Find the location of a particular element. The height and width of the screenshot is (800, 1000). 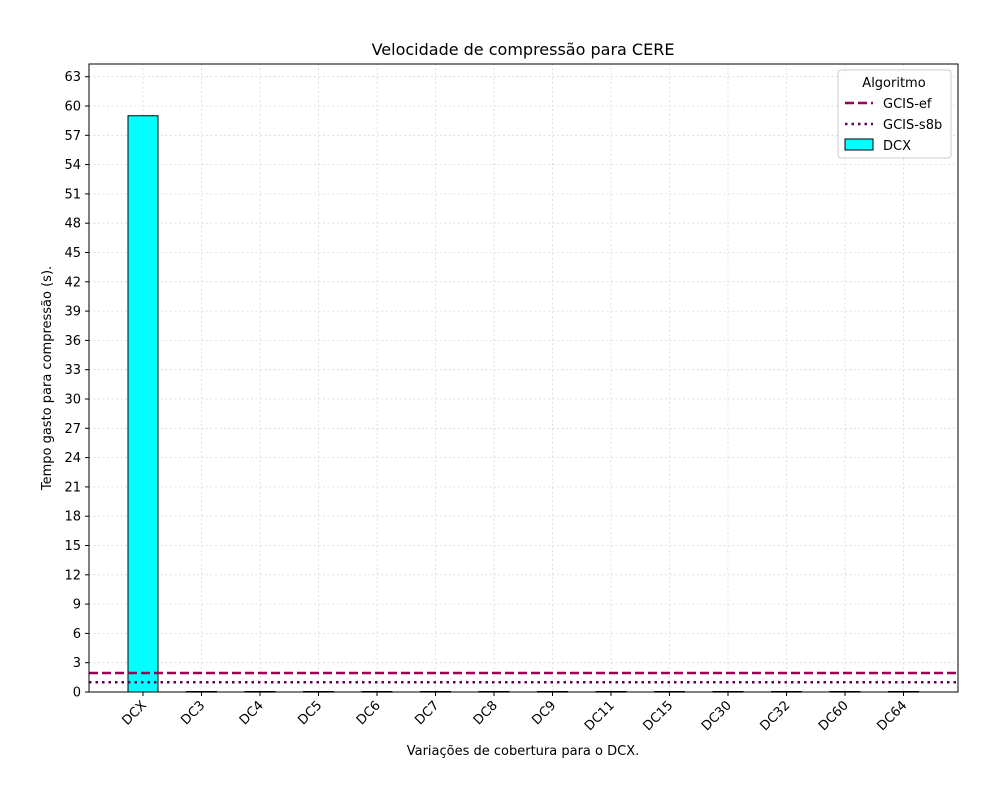

y-tick-label: 57 is located at coordinates (72, 136).